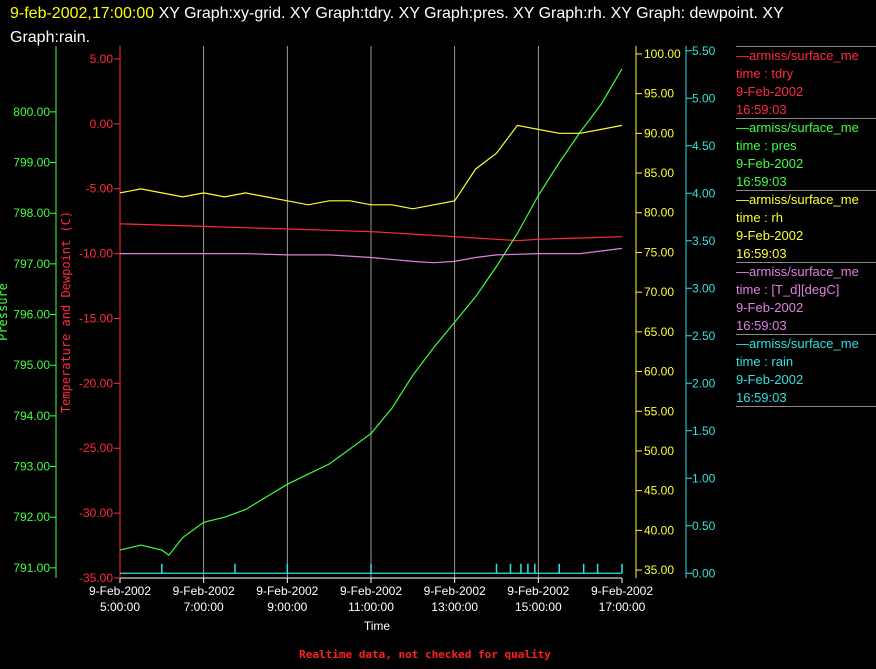 This screenshot has height=669, width=876. What do you see at coordinates (31, 416) in the screenshot?
I see `pressure-tick-label: 794.00` at bounding box center [31, 416].